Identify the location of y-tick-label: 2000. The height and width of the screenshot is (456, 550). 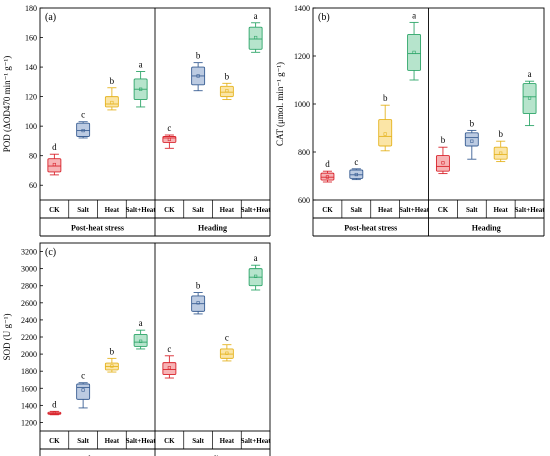
(29, 354).